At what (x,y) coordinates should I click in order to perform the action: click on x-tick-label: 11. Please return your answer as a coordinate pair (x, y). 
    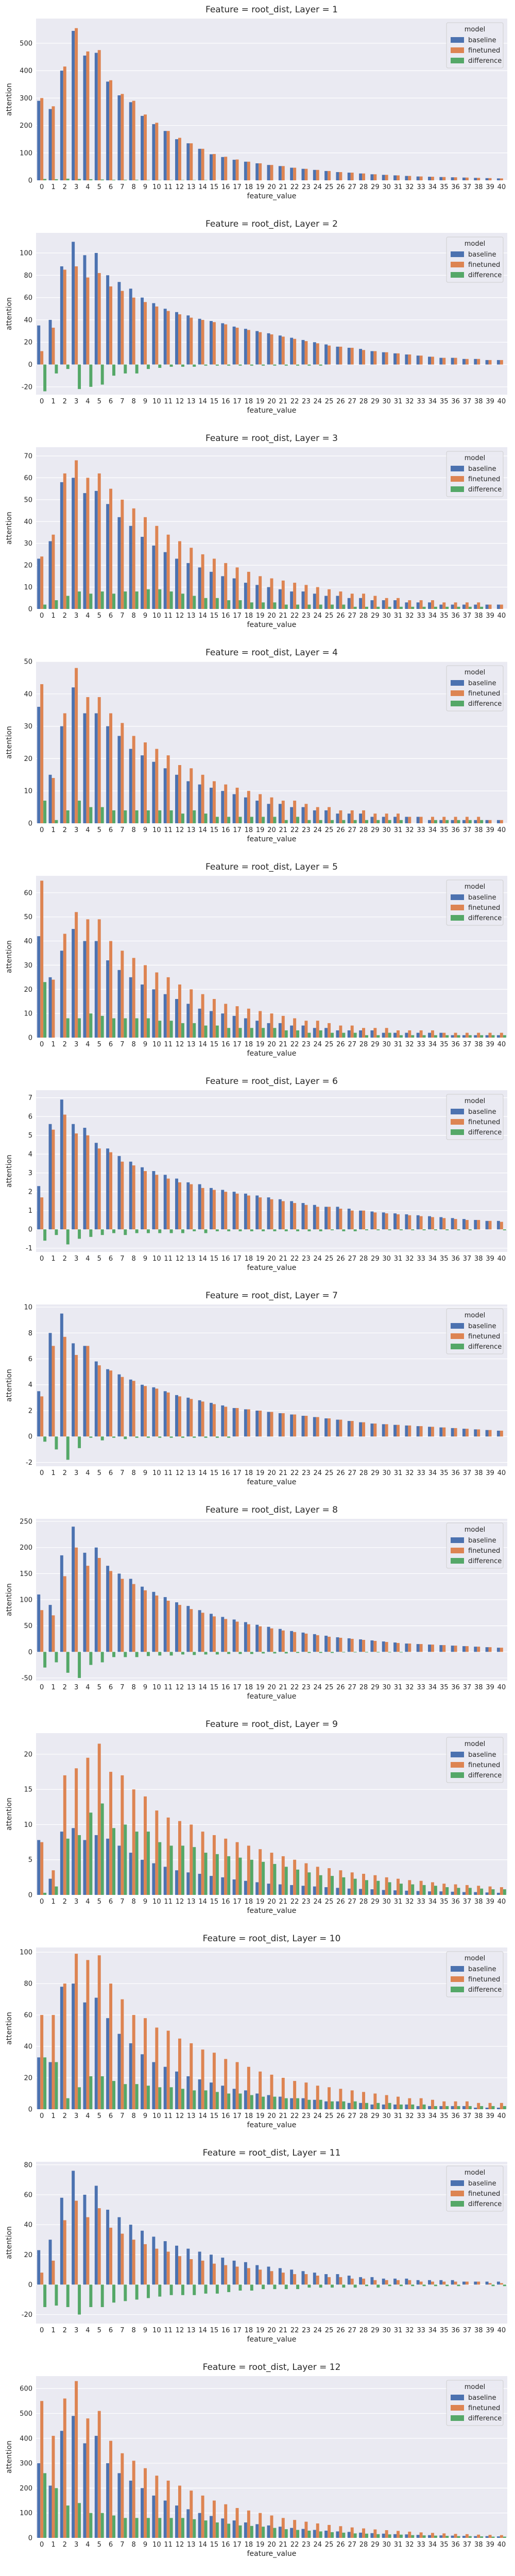
    Looking at the image, I should click on (168, 2116).